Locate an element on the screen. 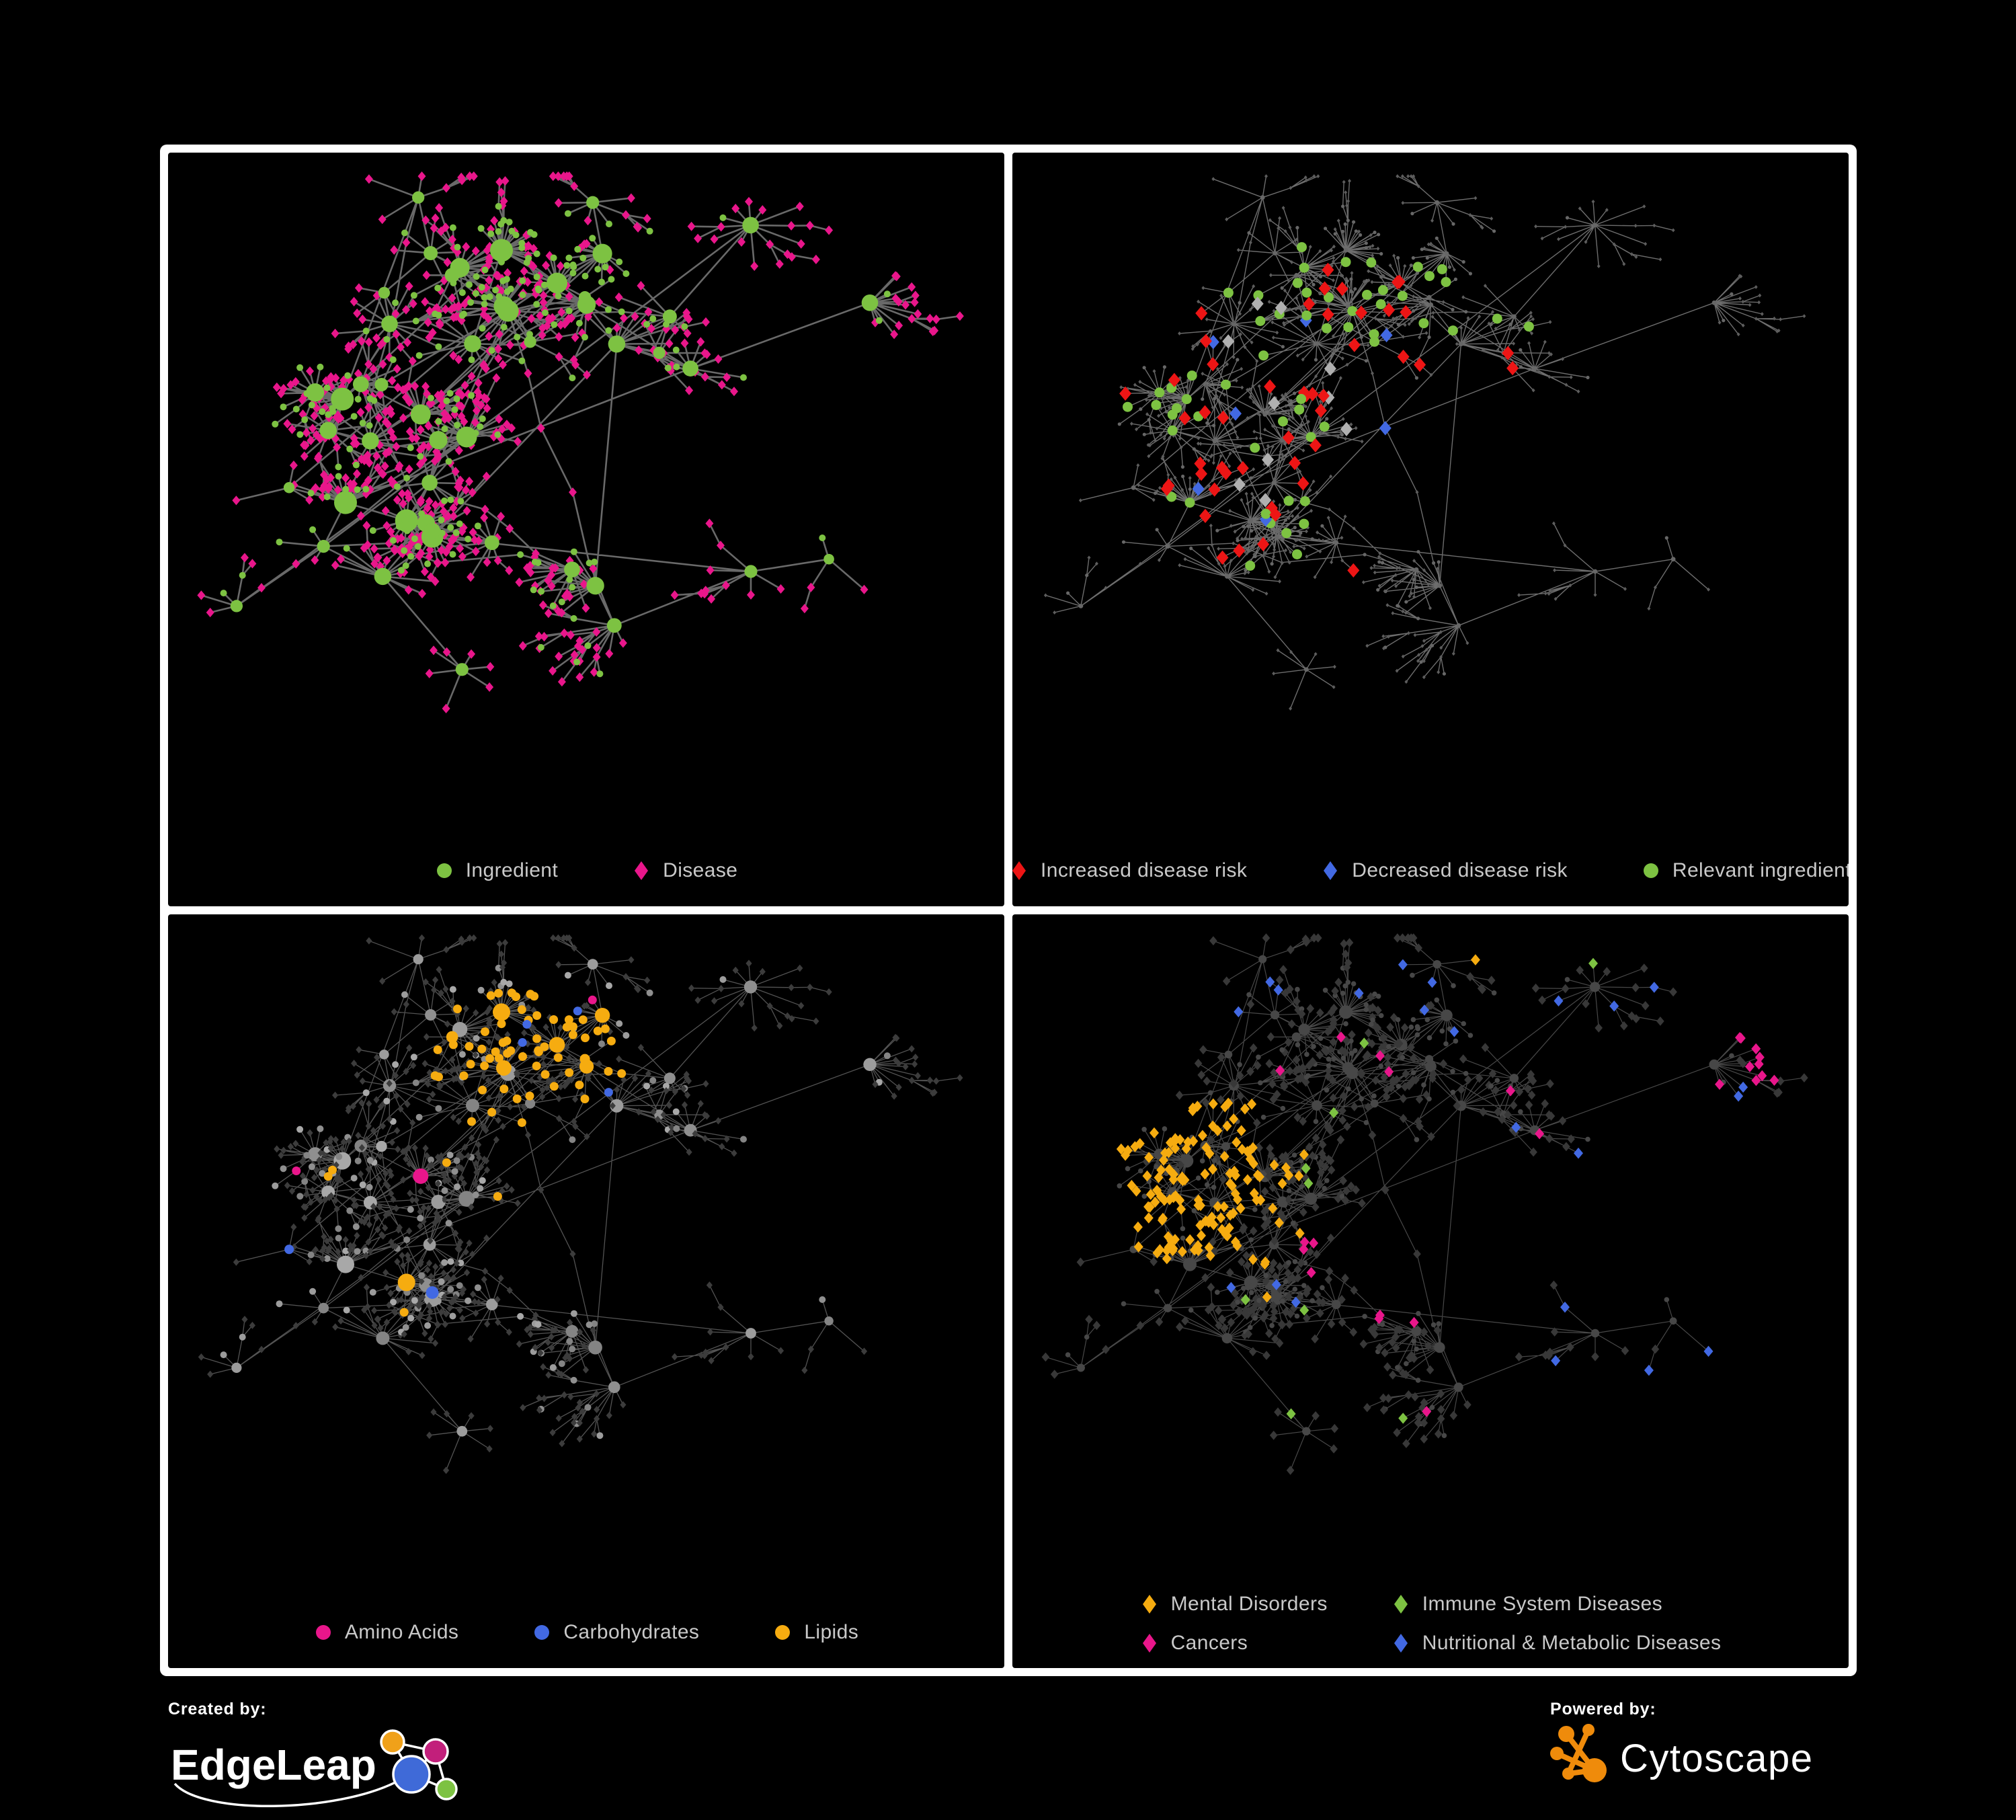  footer: Created by: EdgeLeap Powered by: is located at coordinates (1008, 1757).